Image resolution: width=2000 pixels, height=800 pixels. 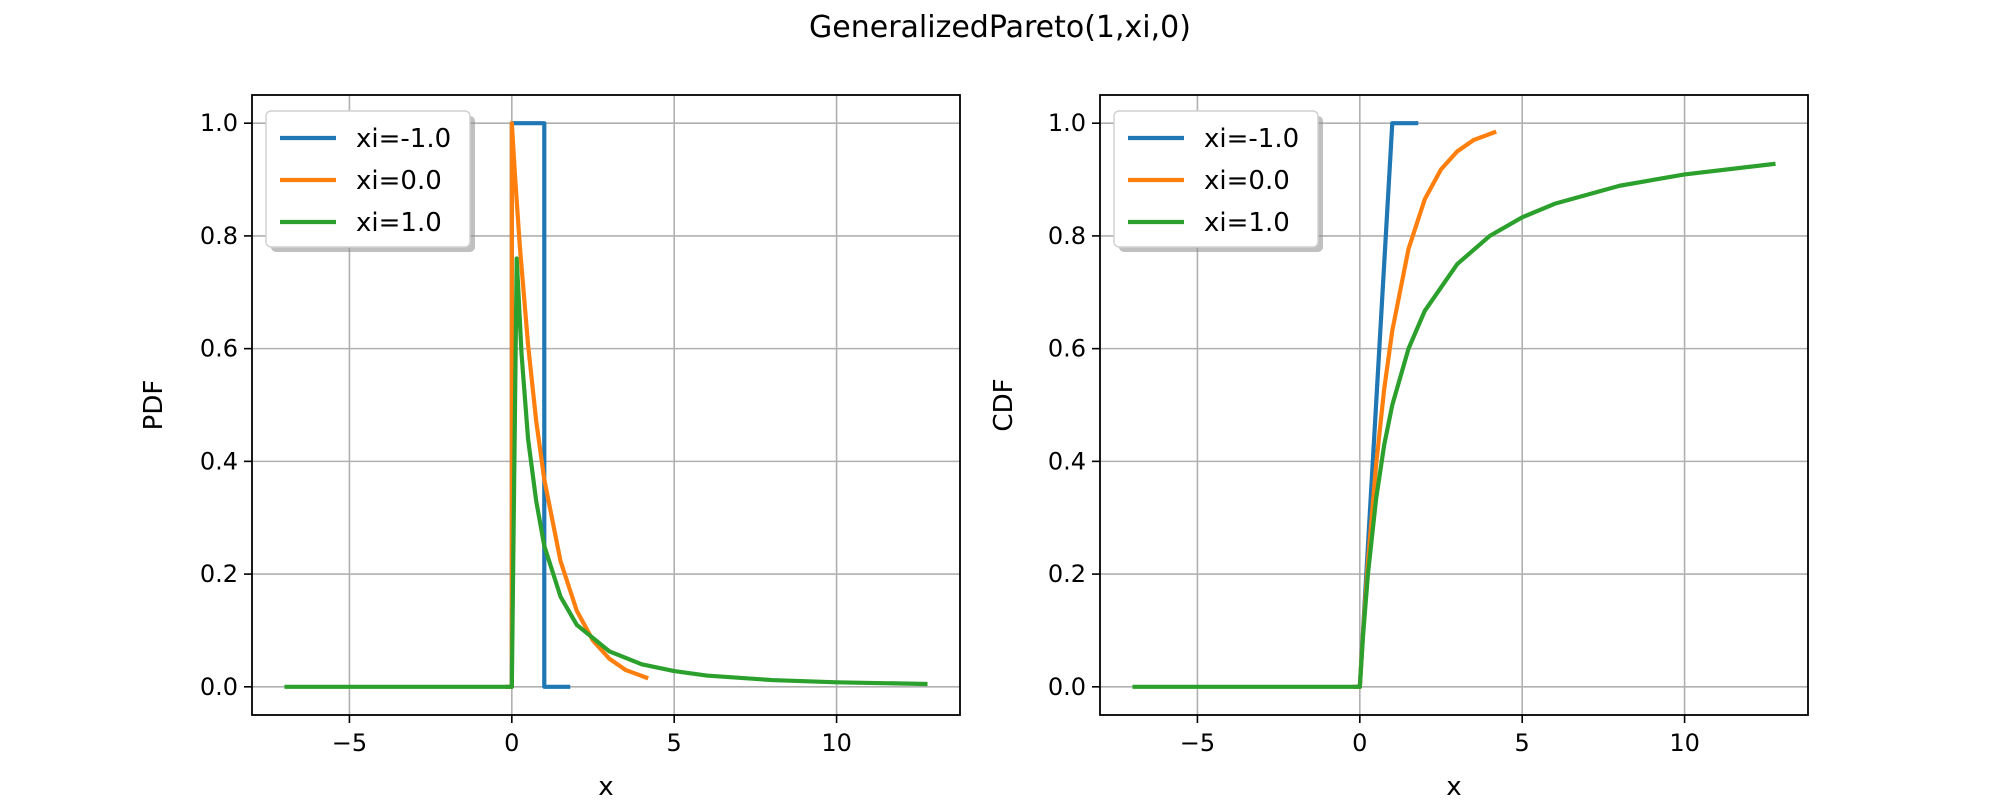 What do you see at coordinates (1000, 27) in the screenshot?
I see `figure-title: GeneralizedPareto(1,xi,0)` at bounding box center [1000, 27].